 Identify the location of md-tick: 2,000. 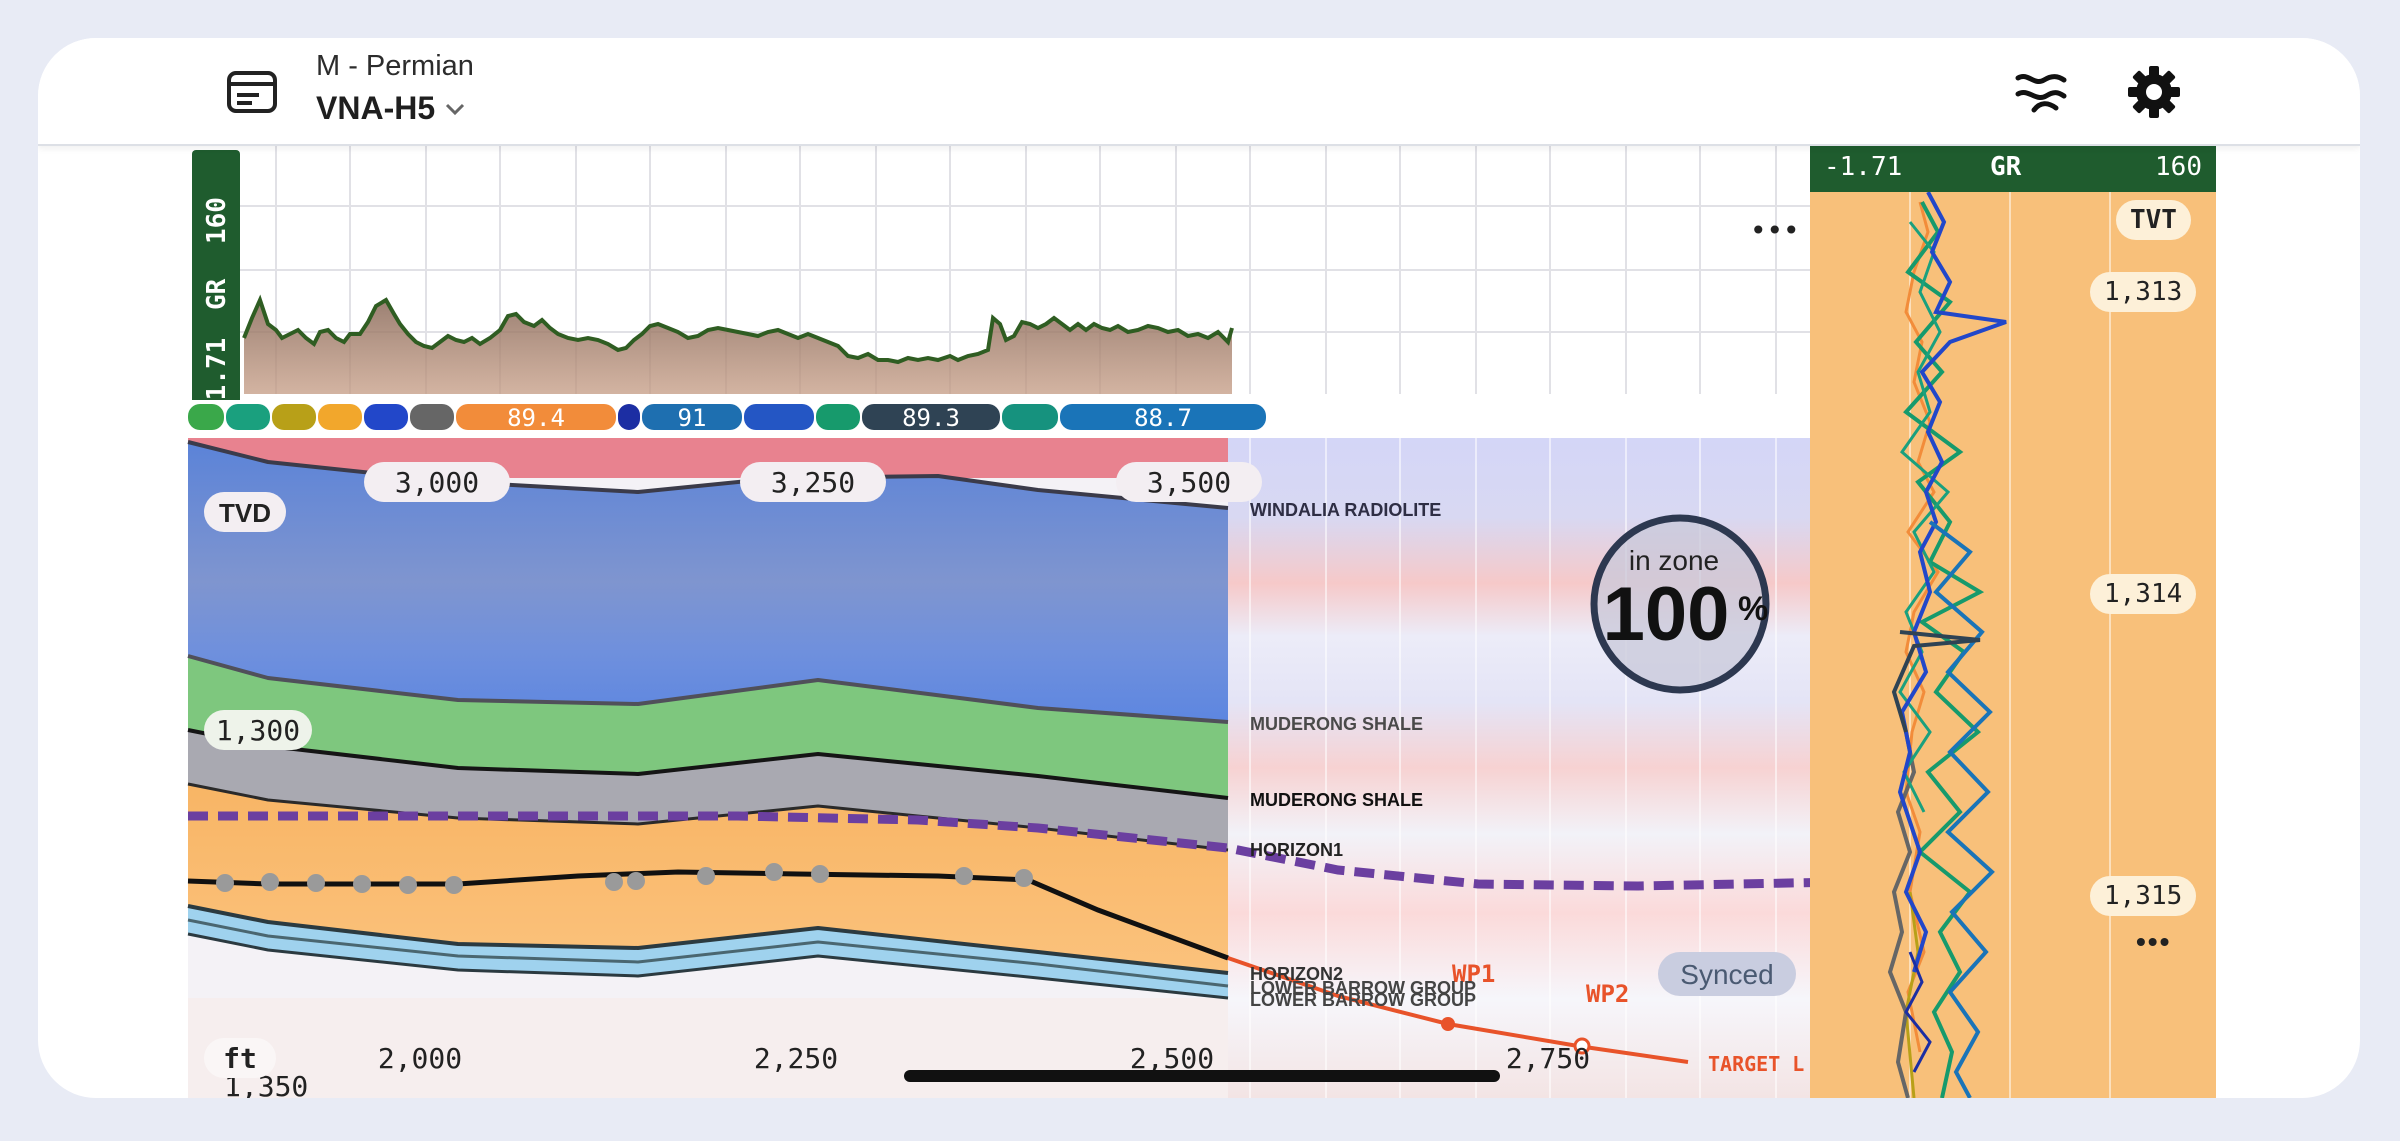
(420, 1058).